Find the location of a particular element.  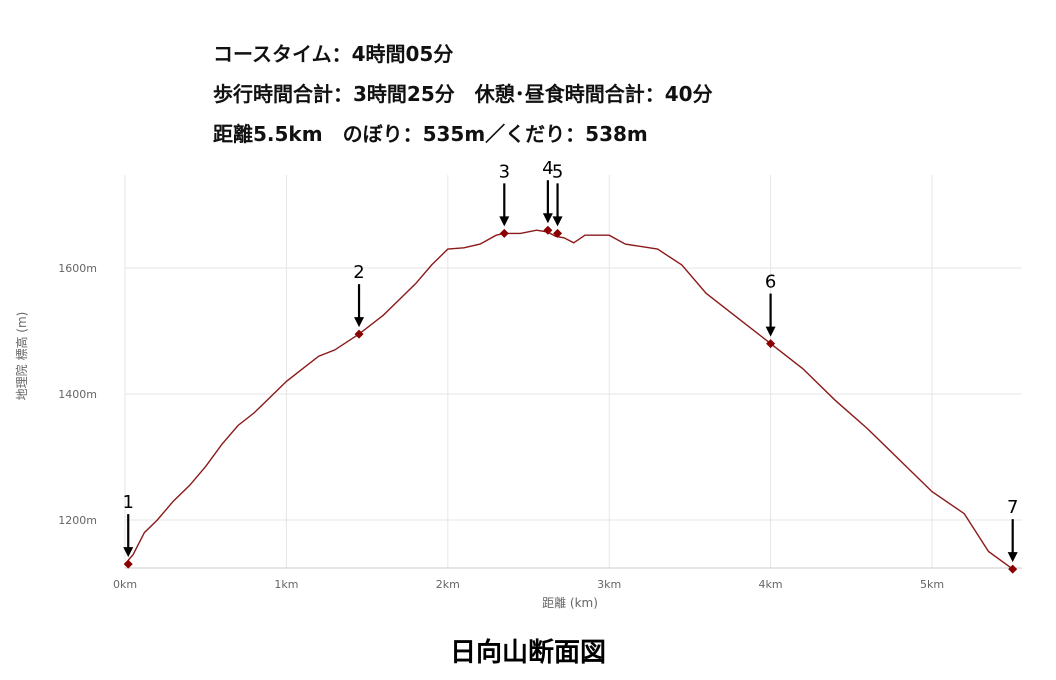

x-tick-label: 3km is located at coordinates (609, 584).